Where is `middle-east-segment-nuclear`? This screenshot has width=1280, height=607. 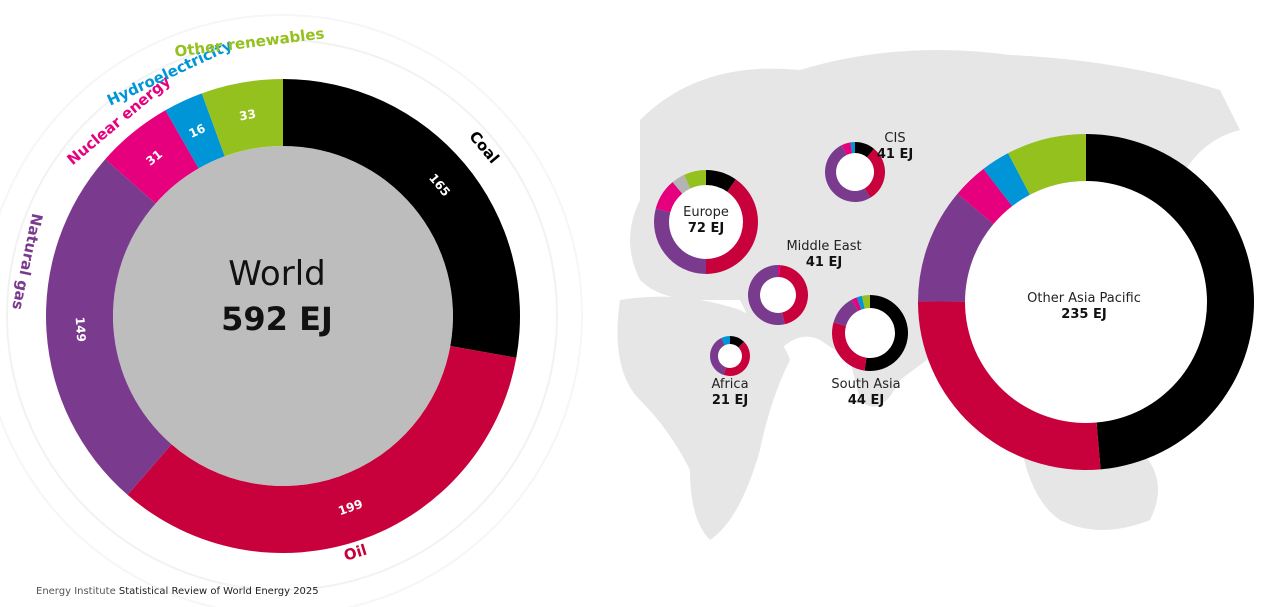 middle-east-segment-nuclear is located at coordinates (779, 271).